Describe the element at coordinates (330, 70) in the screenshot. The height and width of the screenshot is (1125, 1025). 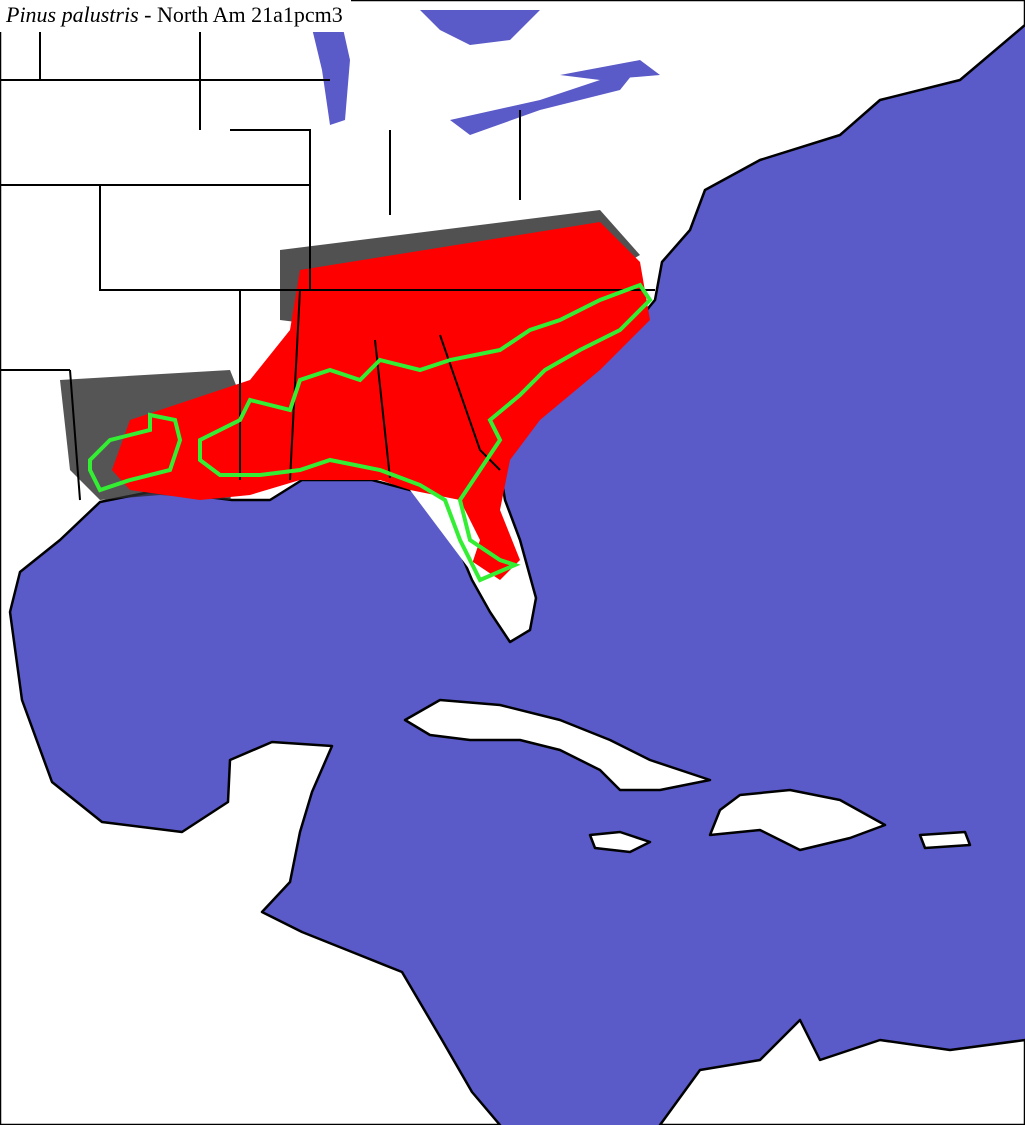
I see `lake-michigan` at that location.